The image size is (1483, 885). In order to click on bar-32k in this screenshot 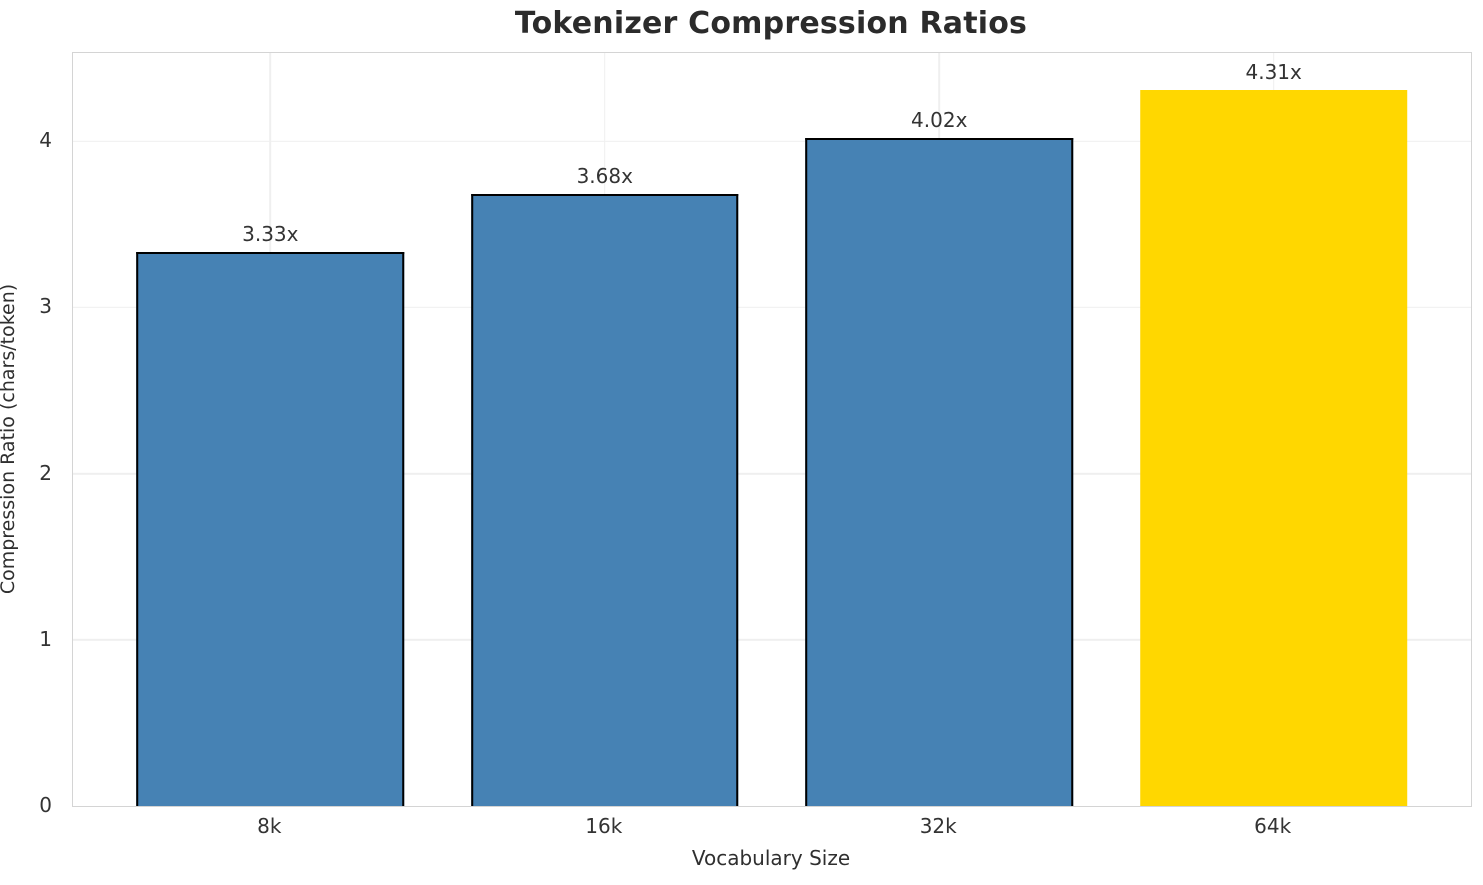, I will do `click(939, 471)`.